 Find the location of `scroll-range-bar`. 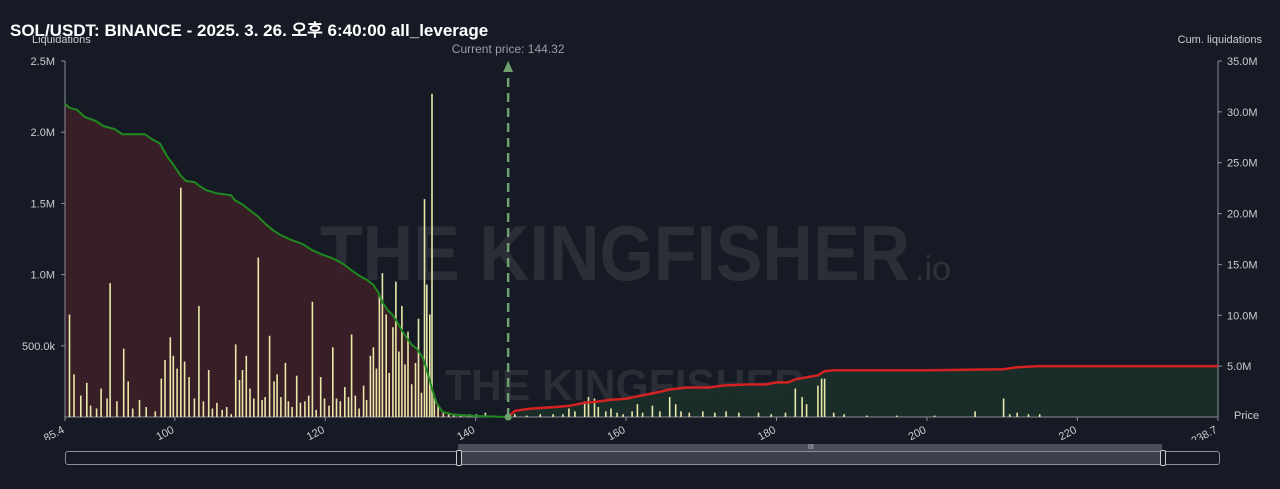

scroll-range-bar is located at coordinates (810, 447).